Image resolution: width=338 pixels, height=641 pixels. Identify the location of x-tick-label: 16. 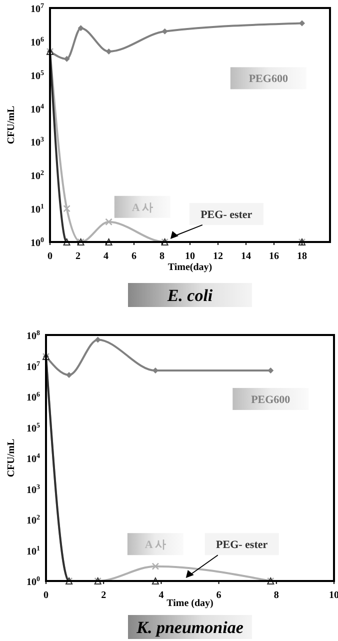
(274, 256).